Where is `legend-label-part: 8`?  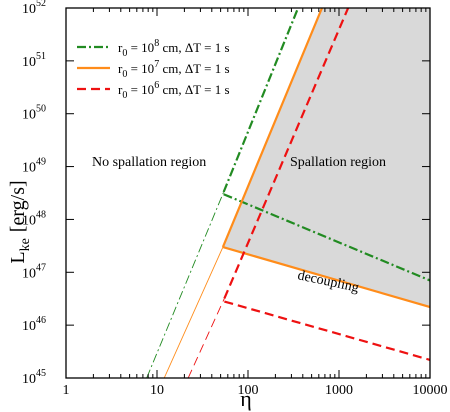
legend-label-part: 8 is located at coordinates (156, 43).